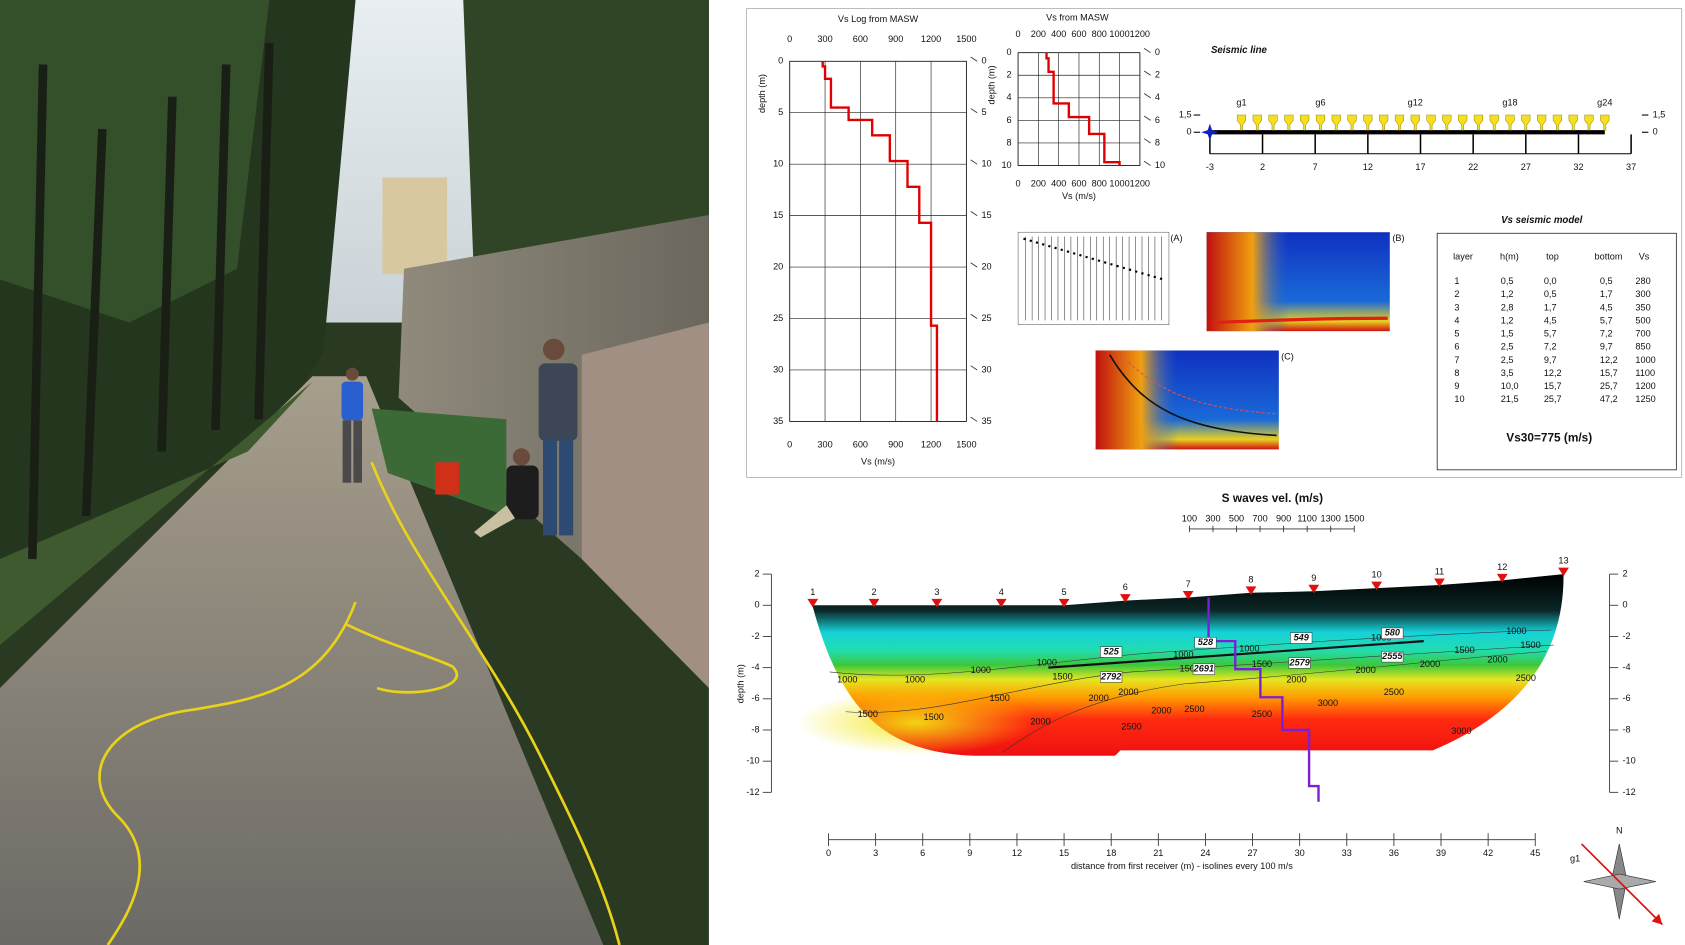 The width and height of the screenshot is (1685, 945). I want to click on panel-a, so click(1093, 278).